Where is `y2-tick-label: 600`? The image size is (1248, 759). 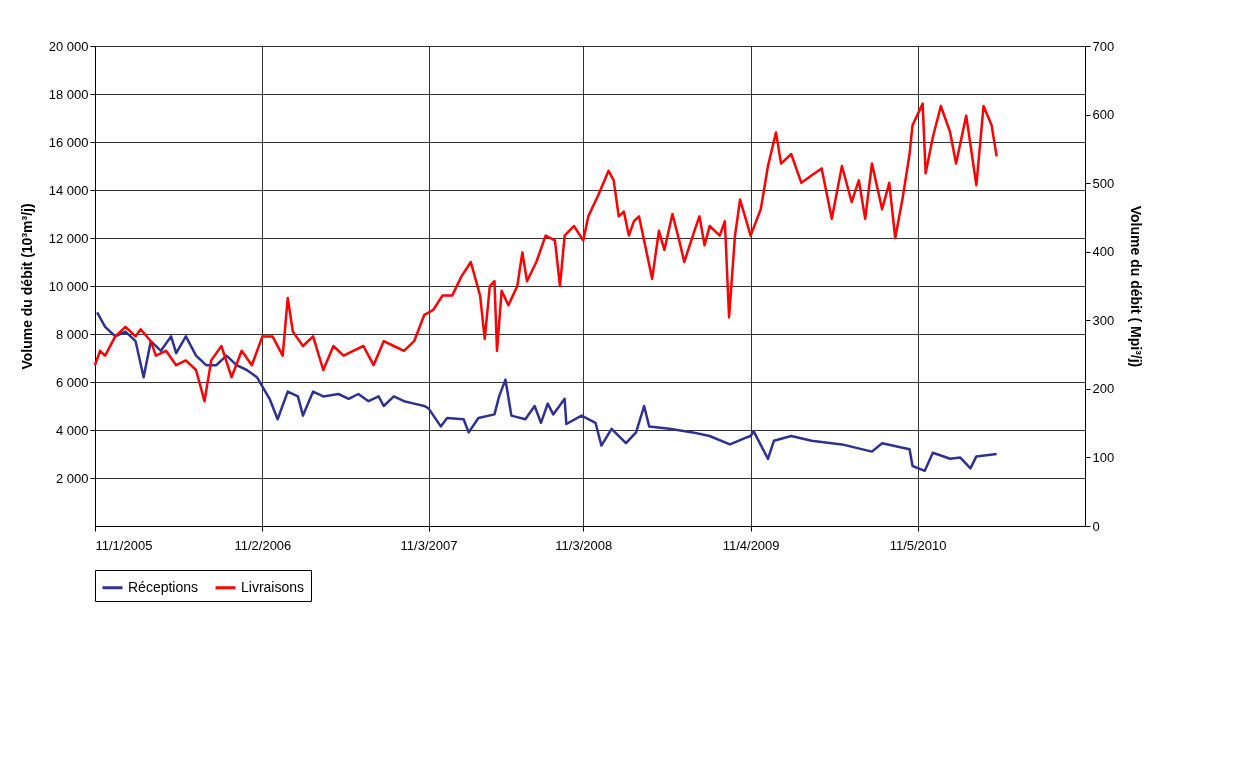
y2-tick-label: 600 is located at coordinates (1103, 115).